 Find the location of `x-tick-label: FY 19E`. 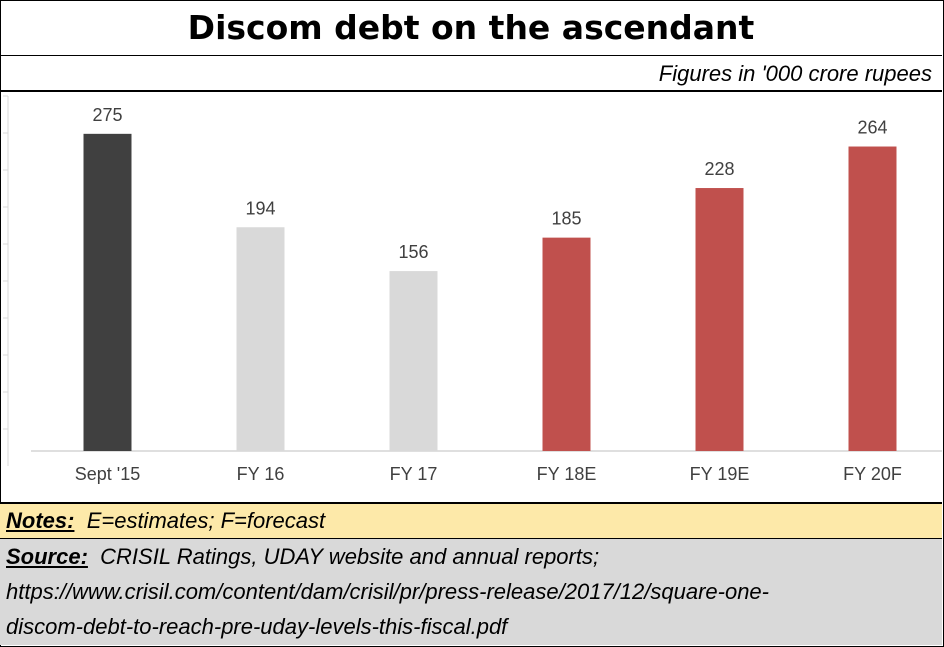

x-tick-label: FY 19E is located at coordinates (720, 474).